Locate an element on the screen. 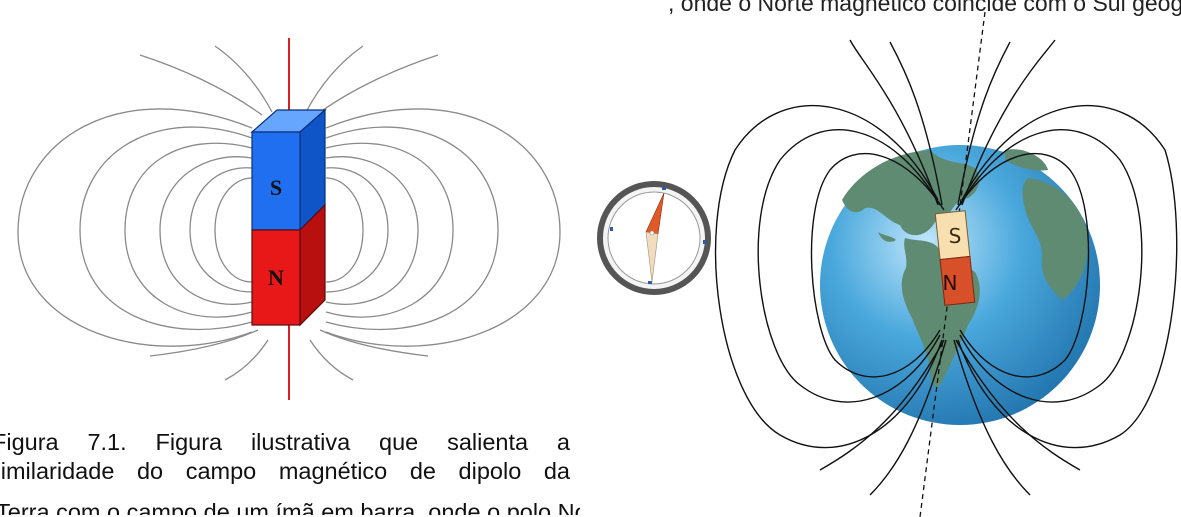 The image size is (1181, 517). south-pole-face is located at coordinates (276, 181).